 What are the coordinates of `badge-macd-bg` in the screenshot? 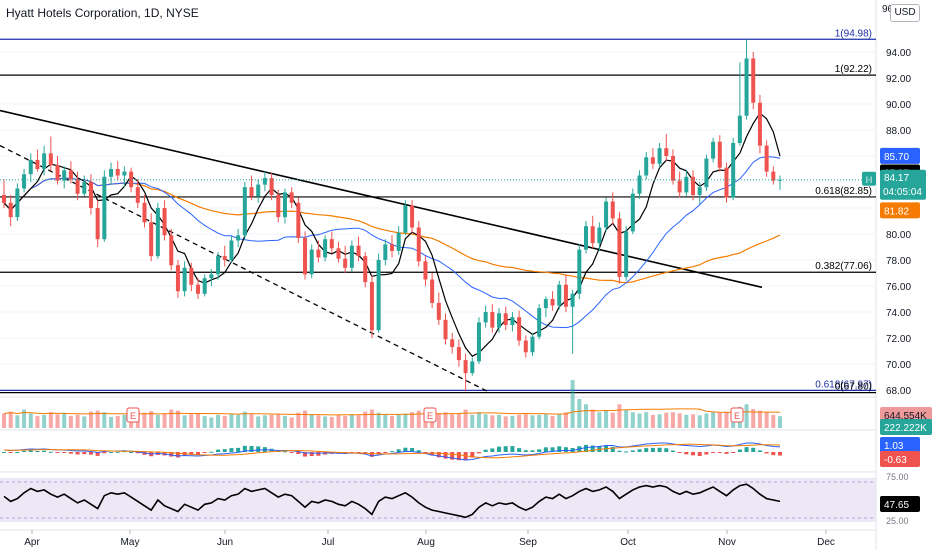 It's located at (900, 445).